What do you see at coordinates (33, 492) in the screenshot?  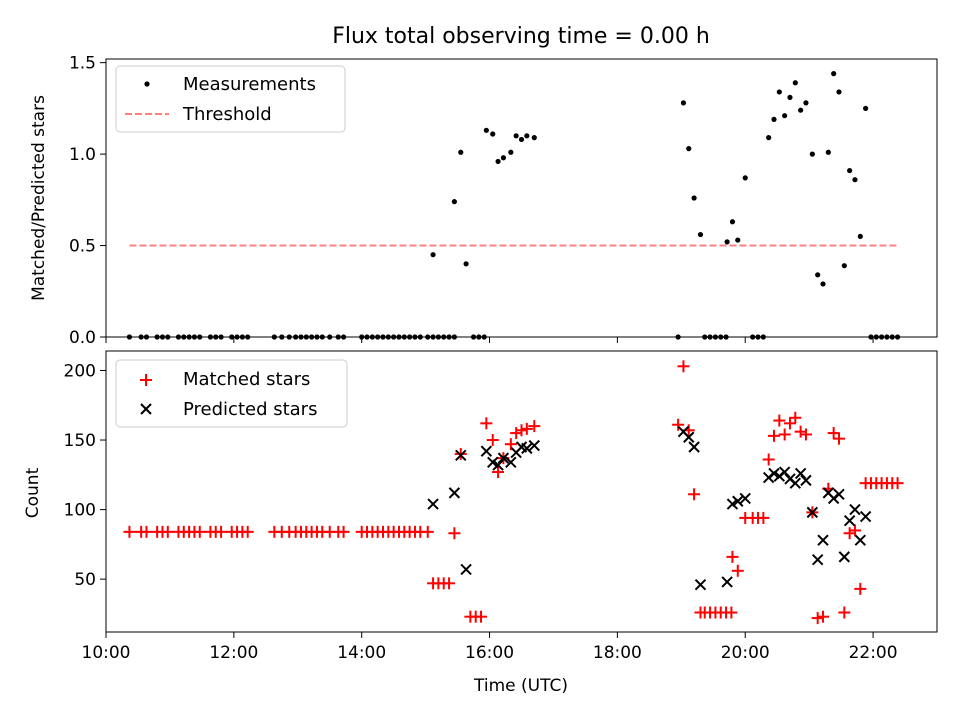 I see `bottom-y-axis-label: Count` at bounding box center [33, 492].